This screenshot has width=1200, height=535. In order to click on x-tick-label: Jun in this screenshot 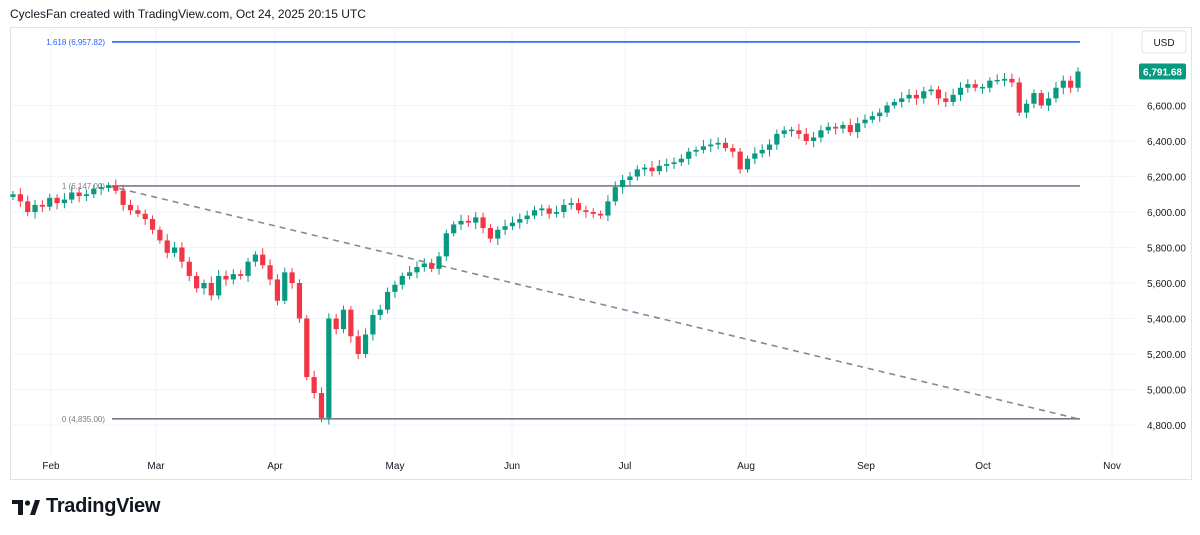, I will do `click(512, 466)`.